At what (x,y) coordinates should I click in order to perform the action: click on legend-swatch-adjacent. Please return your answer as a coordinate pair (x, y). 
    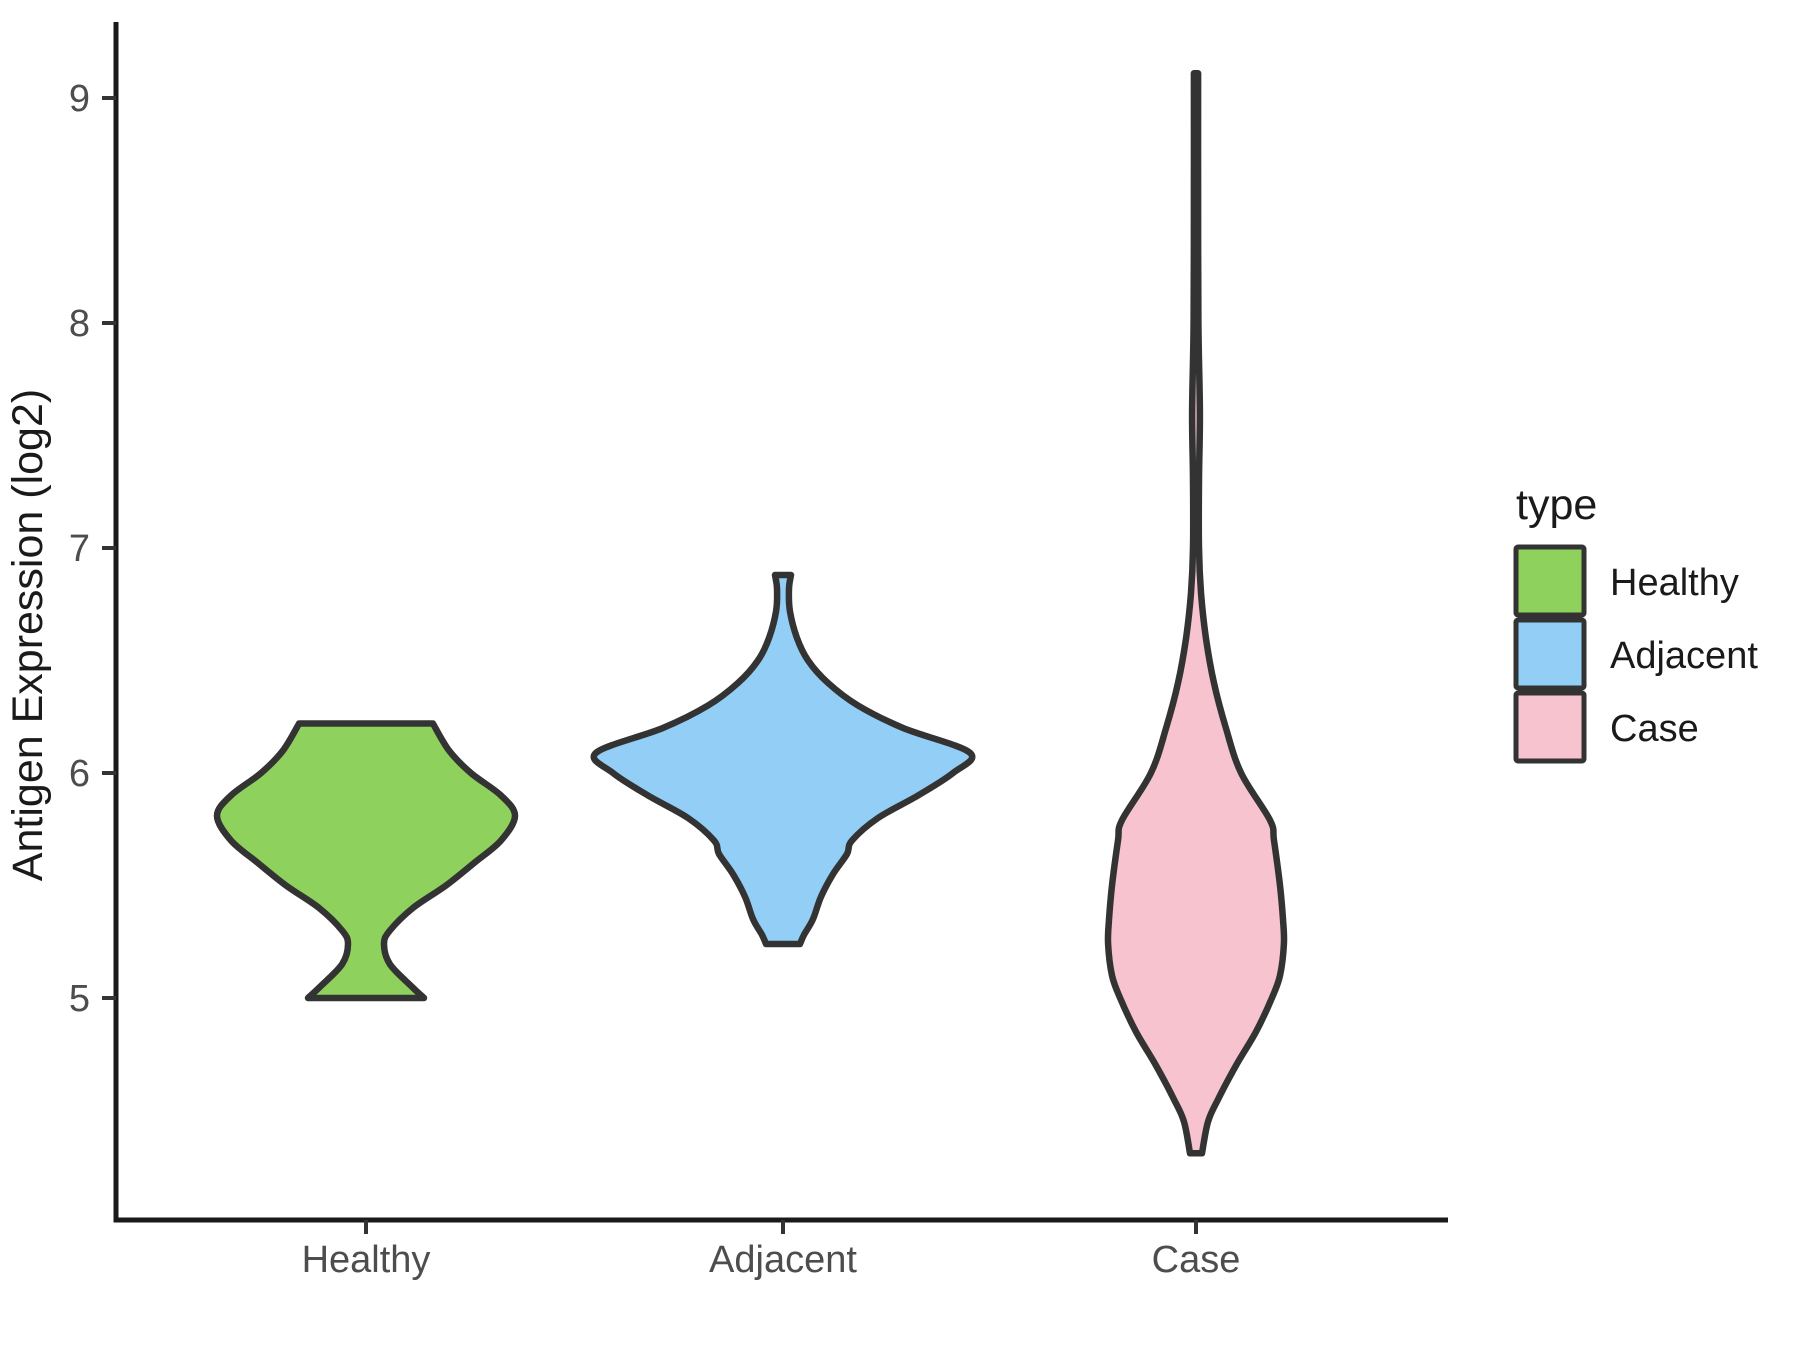
    Looking at the image, I should click on (1550, 654).